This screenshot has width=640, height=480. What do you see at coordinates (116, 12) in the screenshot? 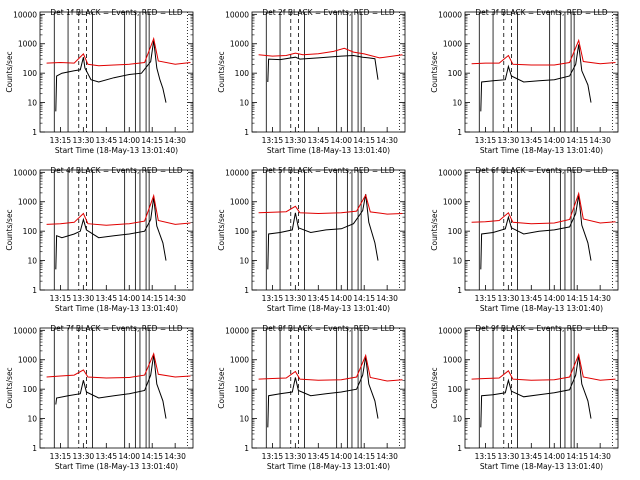
I see `panel-title: Det 1f BLACK = Events, RED = LLD` at bounding box center [116, 12].